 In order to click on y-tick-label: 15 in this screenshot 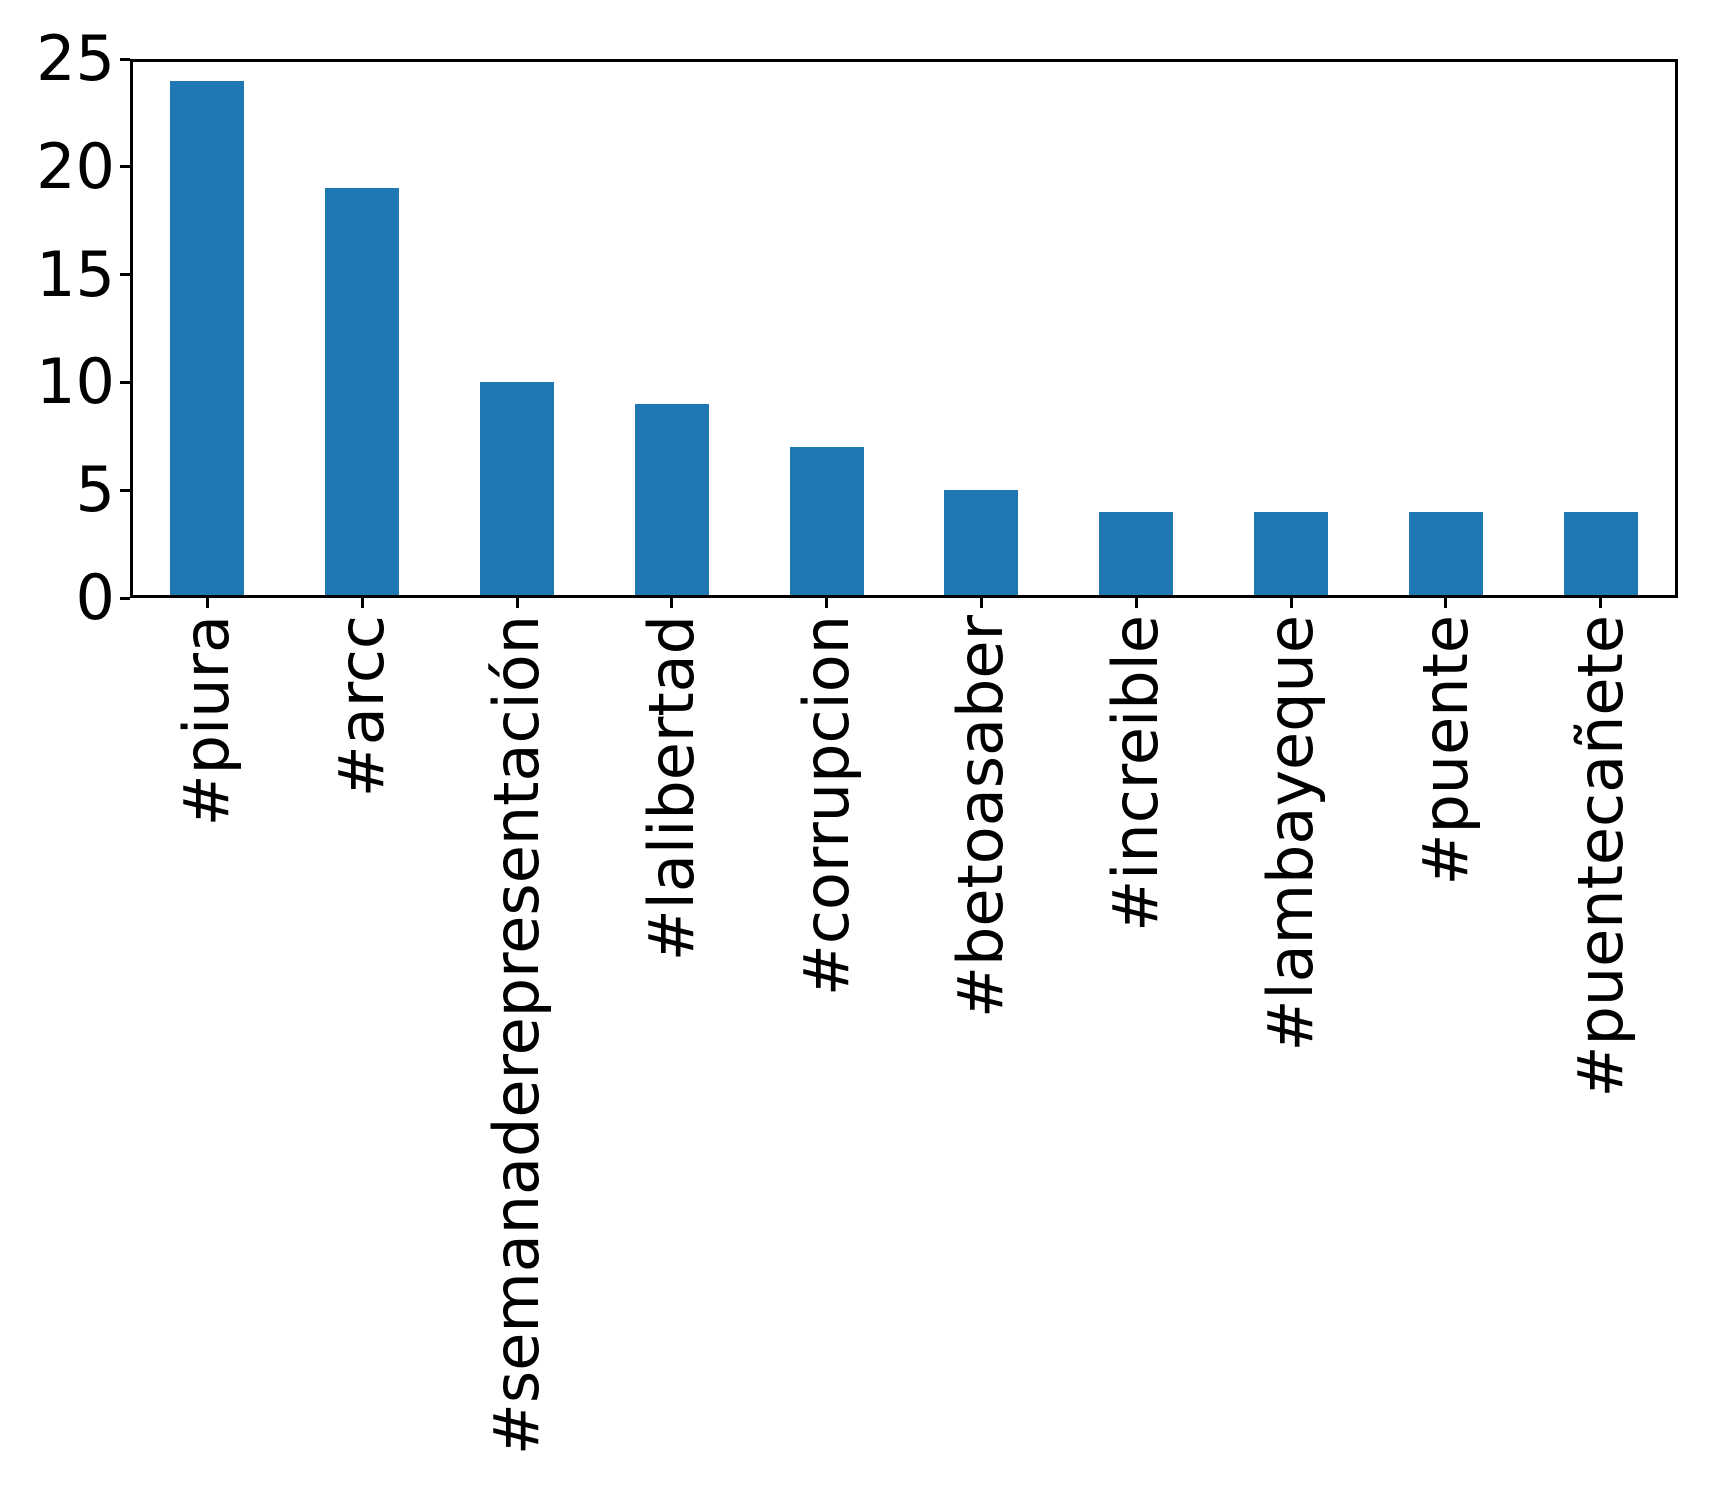, I will do `click(75, 274)`.